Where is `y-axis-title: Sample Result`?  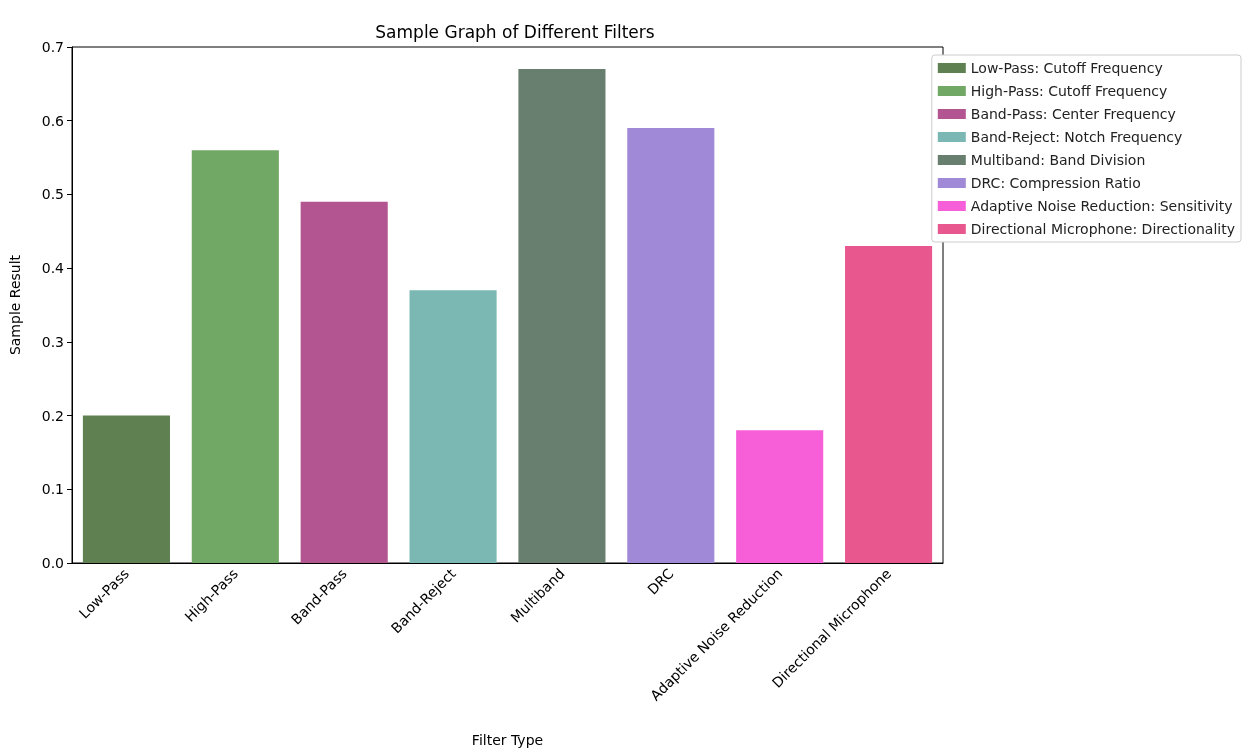
y-axis-title: Sample Result is located at coordinates (15, 305).